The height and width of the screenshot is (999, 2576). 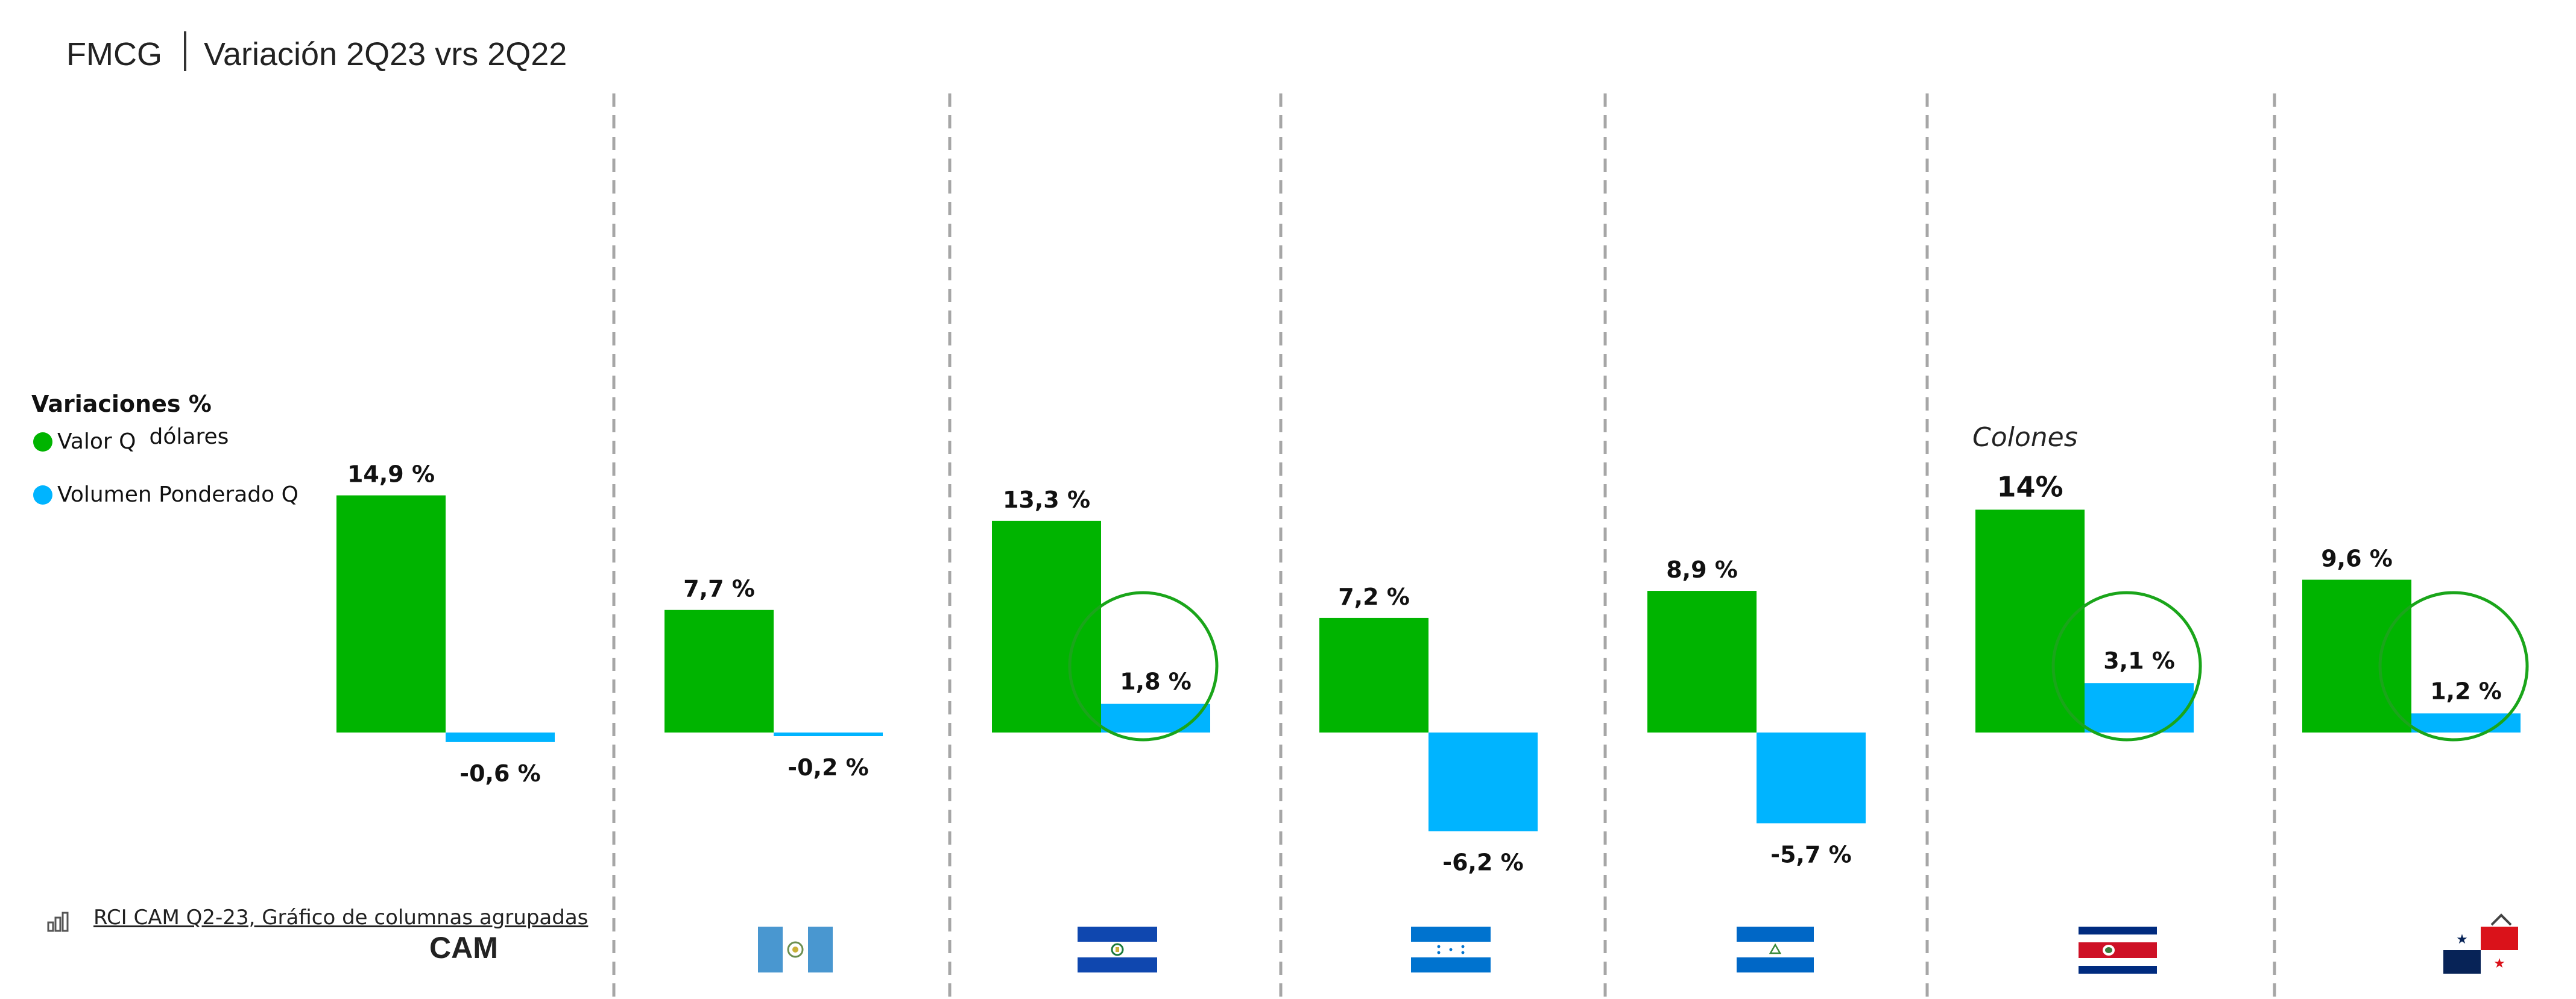 What do you see at coordinates (391, 474) in the screenshot?
I see `data-label-valor-cam: 14,9 %` at bounding box center [391, 474].